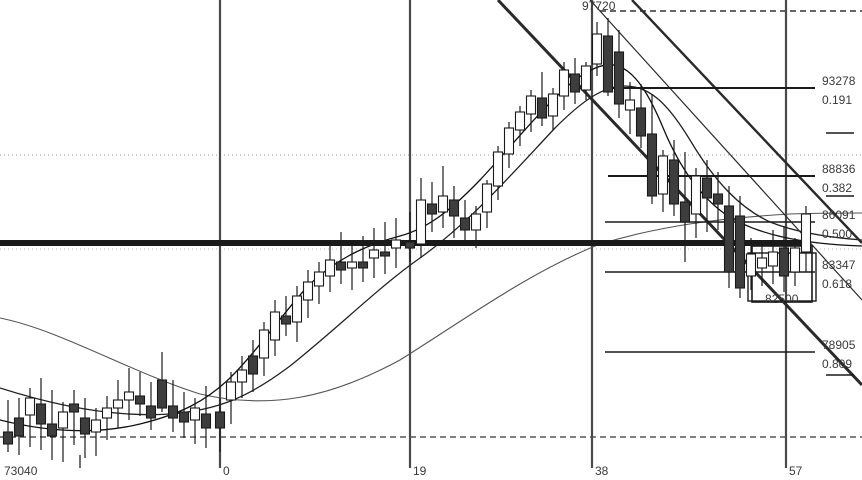  Describe the element at coordinates (420, 471) in the screenshot. I see `x-axis-tick-label: 19` at that location.